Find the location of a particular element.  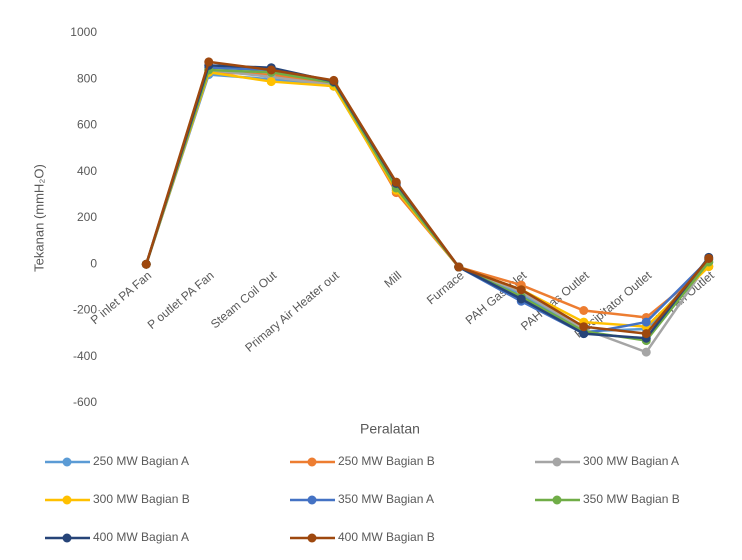

x-axis-label: Peralatan is located at coordinates (390, 429).